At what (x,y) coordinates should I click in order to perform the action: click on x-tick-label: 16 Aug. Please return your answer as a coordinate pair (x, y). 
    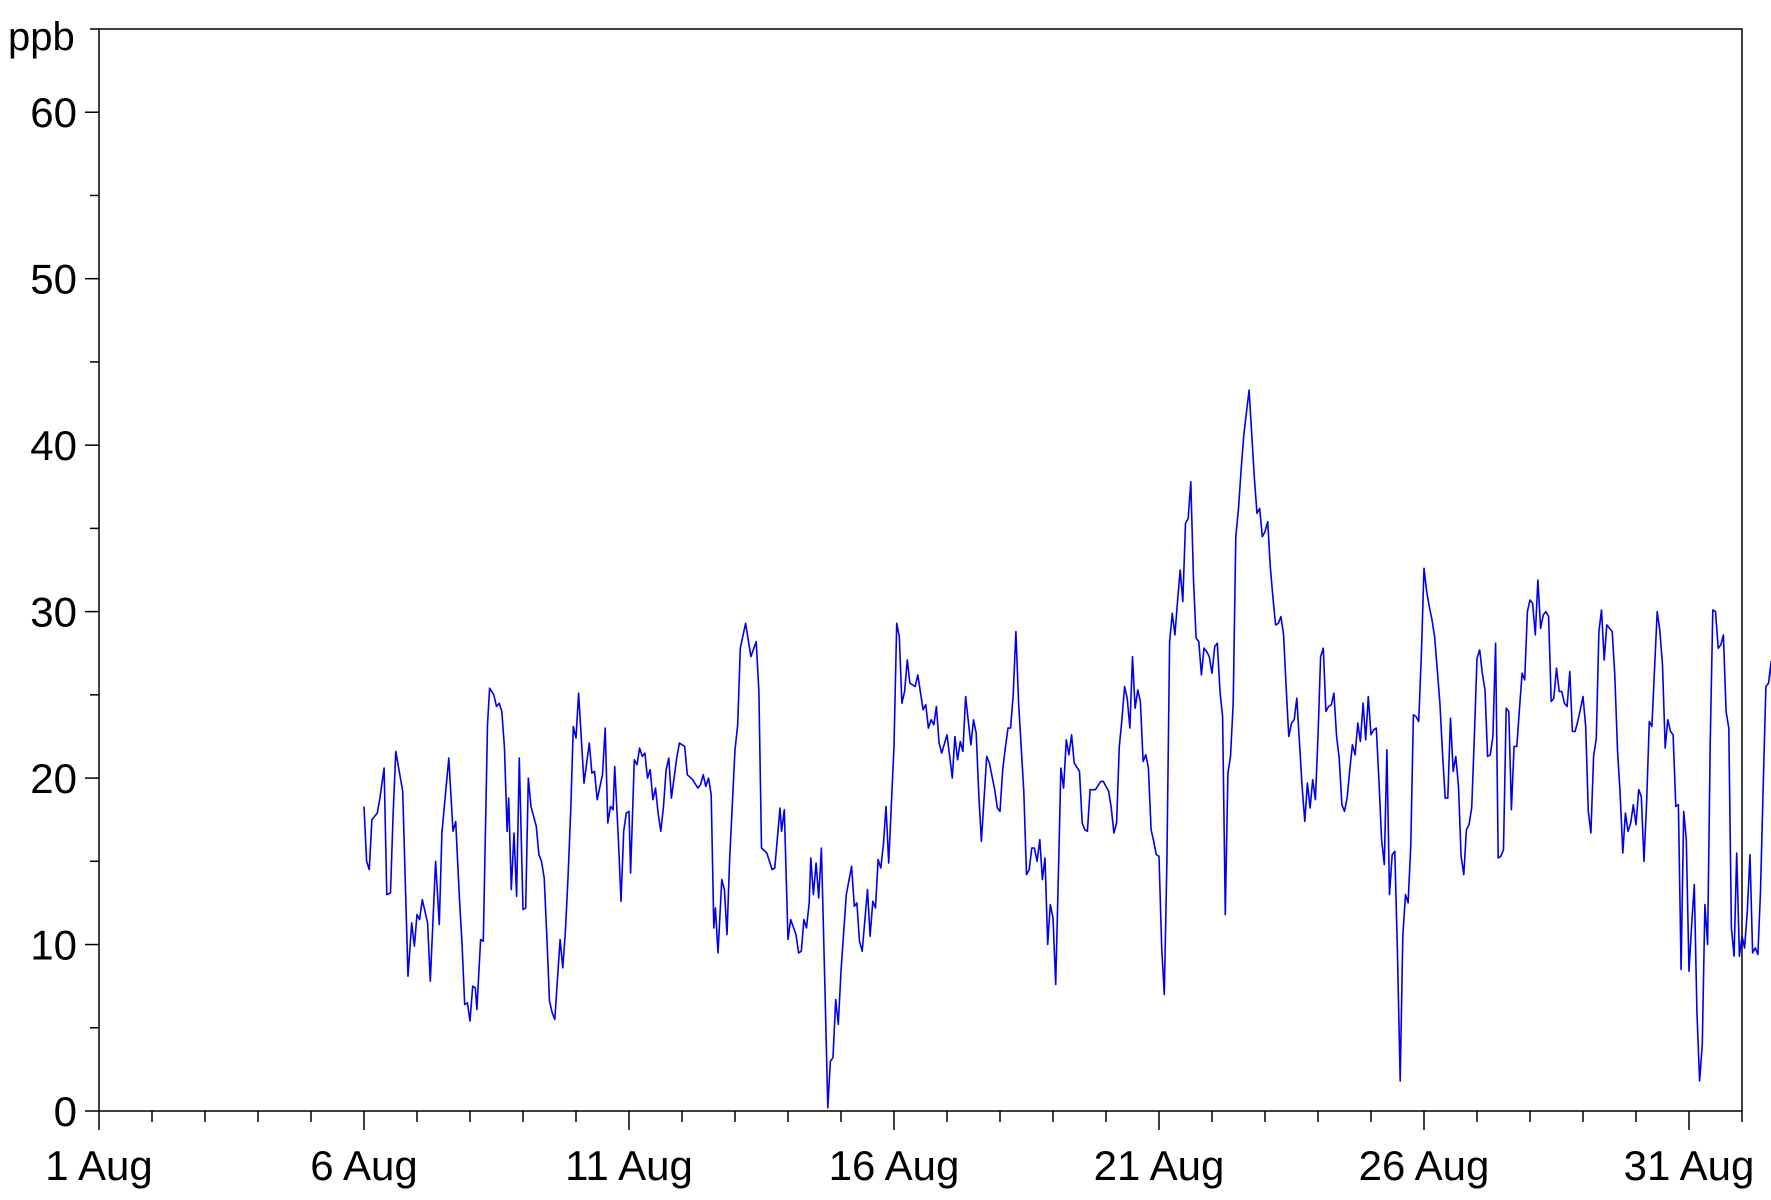
    Looking at the image, I should click on (894, 1165).